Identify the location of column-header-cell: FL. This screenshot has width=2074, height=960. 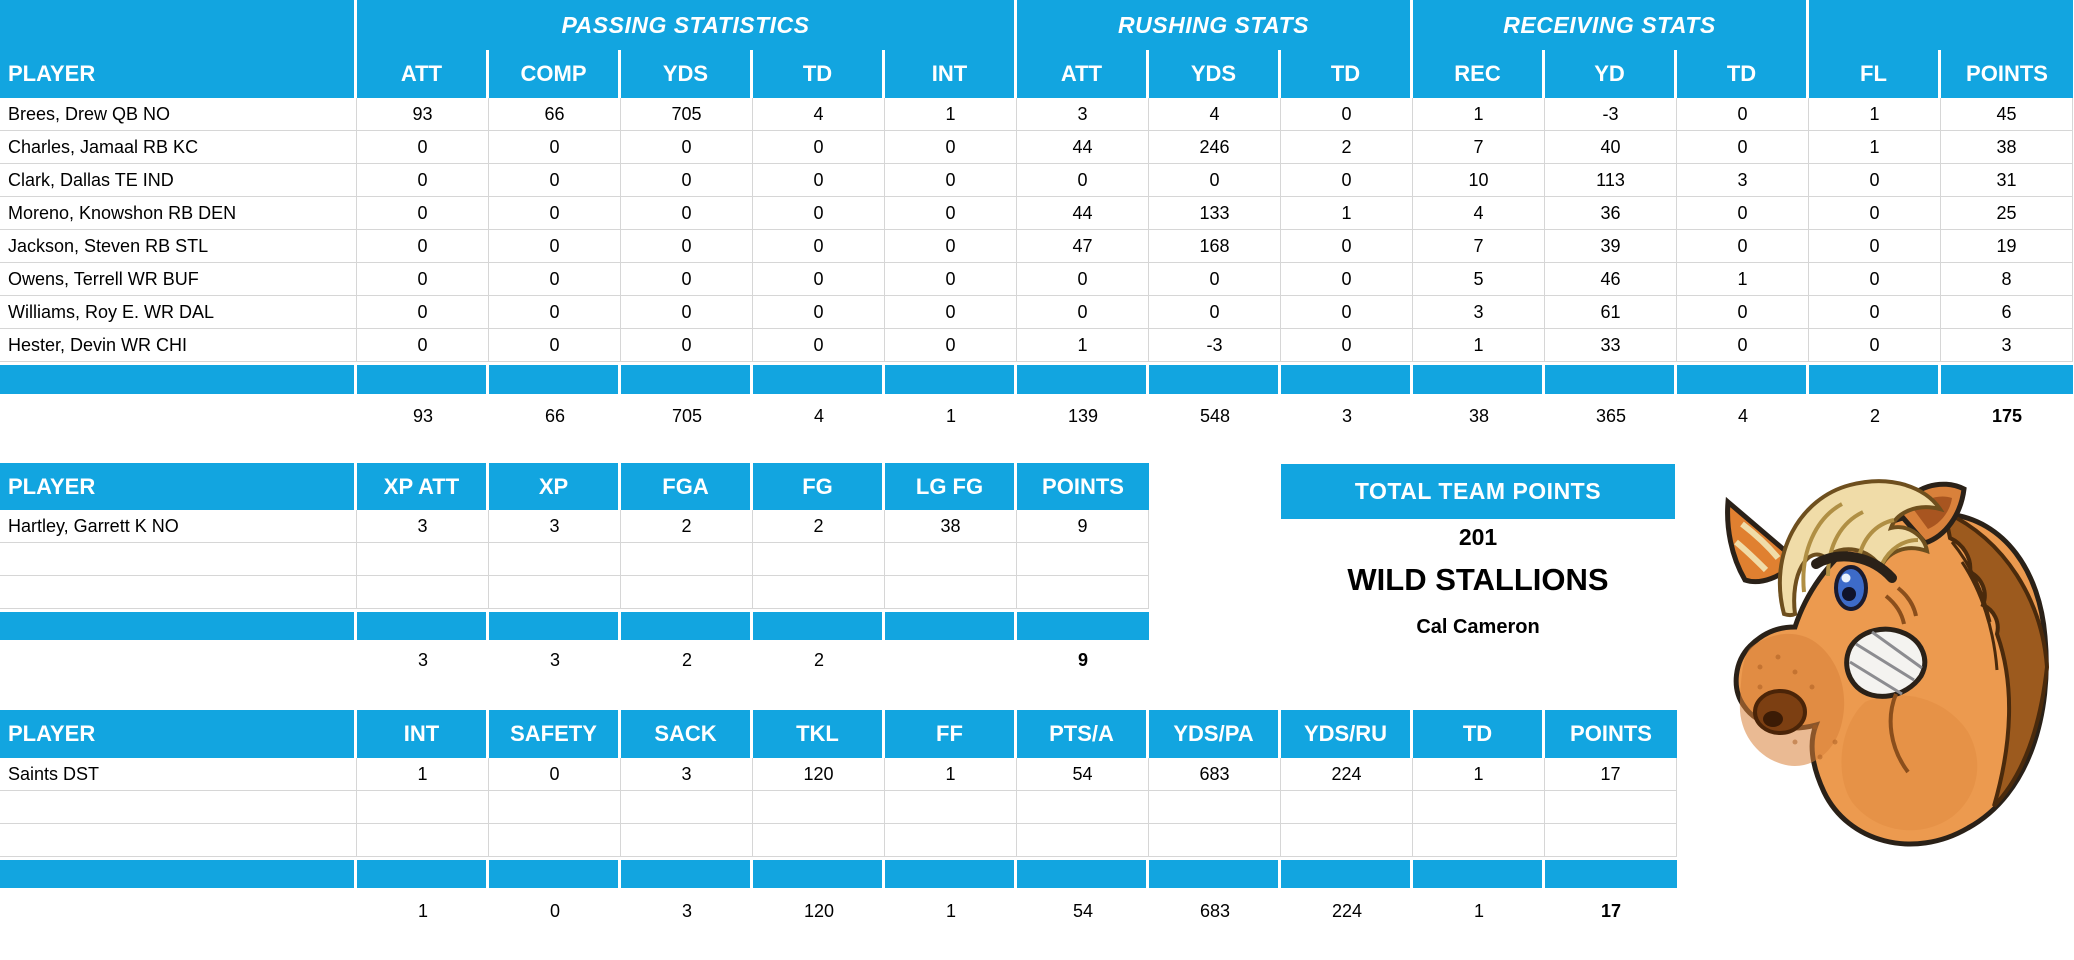
(1875, 74).